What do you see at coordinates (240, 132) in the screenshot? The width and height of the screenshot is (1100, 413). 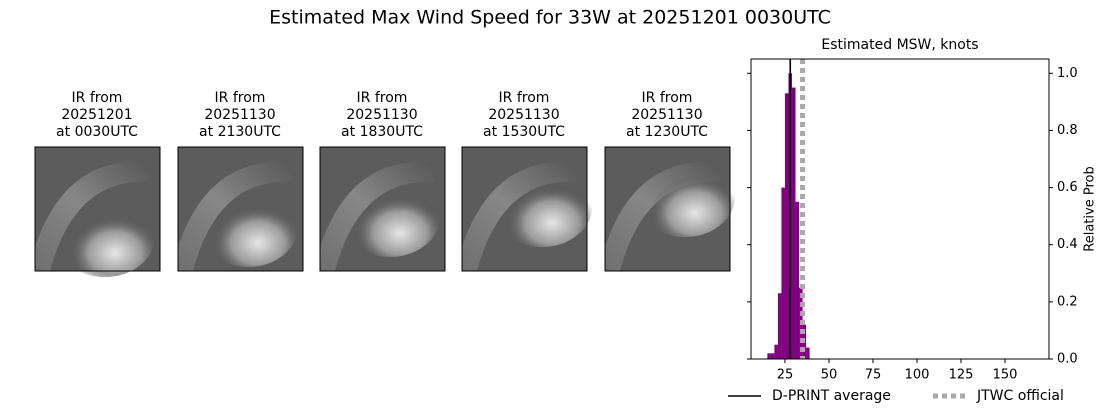 I see `panel-label: at 2130UTC` at bounding box center [240, 132].